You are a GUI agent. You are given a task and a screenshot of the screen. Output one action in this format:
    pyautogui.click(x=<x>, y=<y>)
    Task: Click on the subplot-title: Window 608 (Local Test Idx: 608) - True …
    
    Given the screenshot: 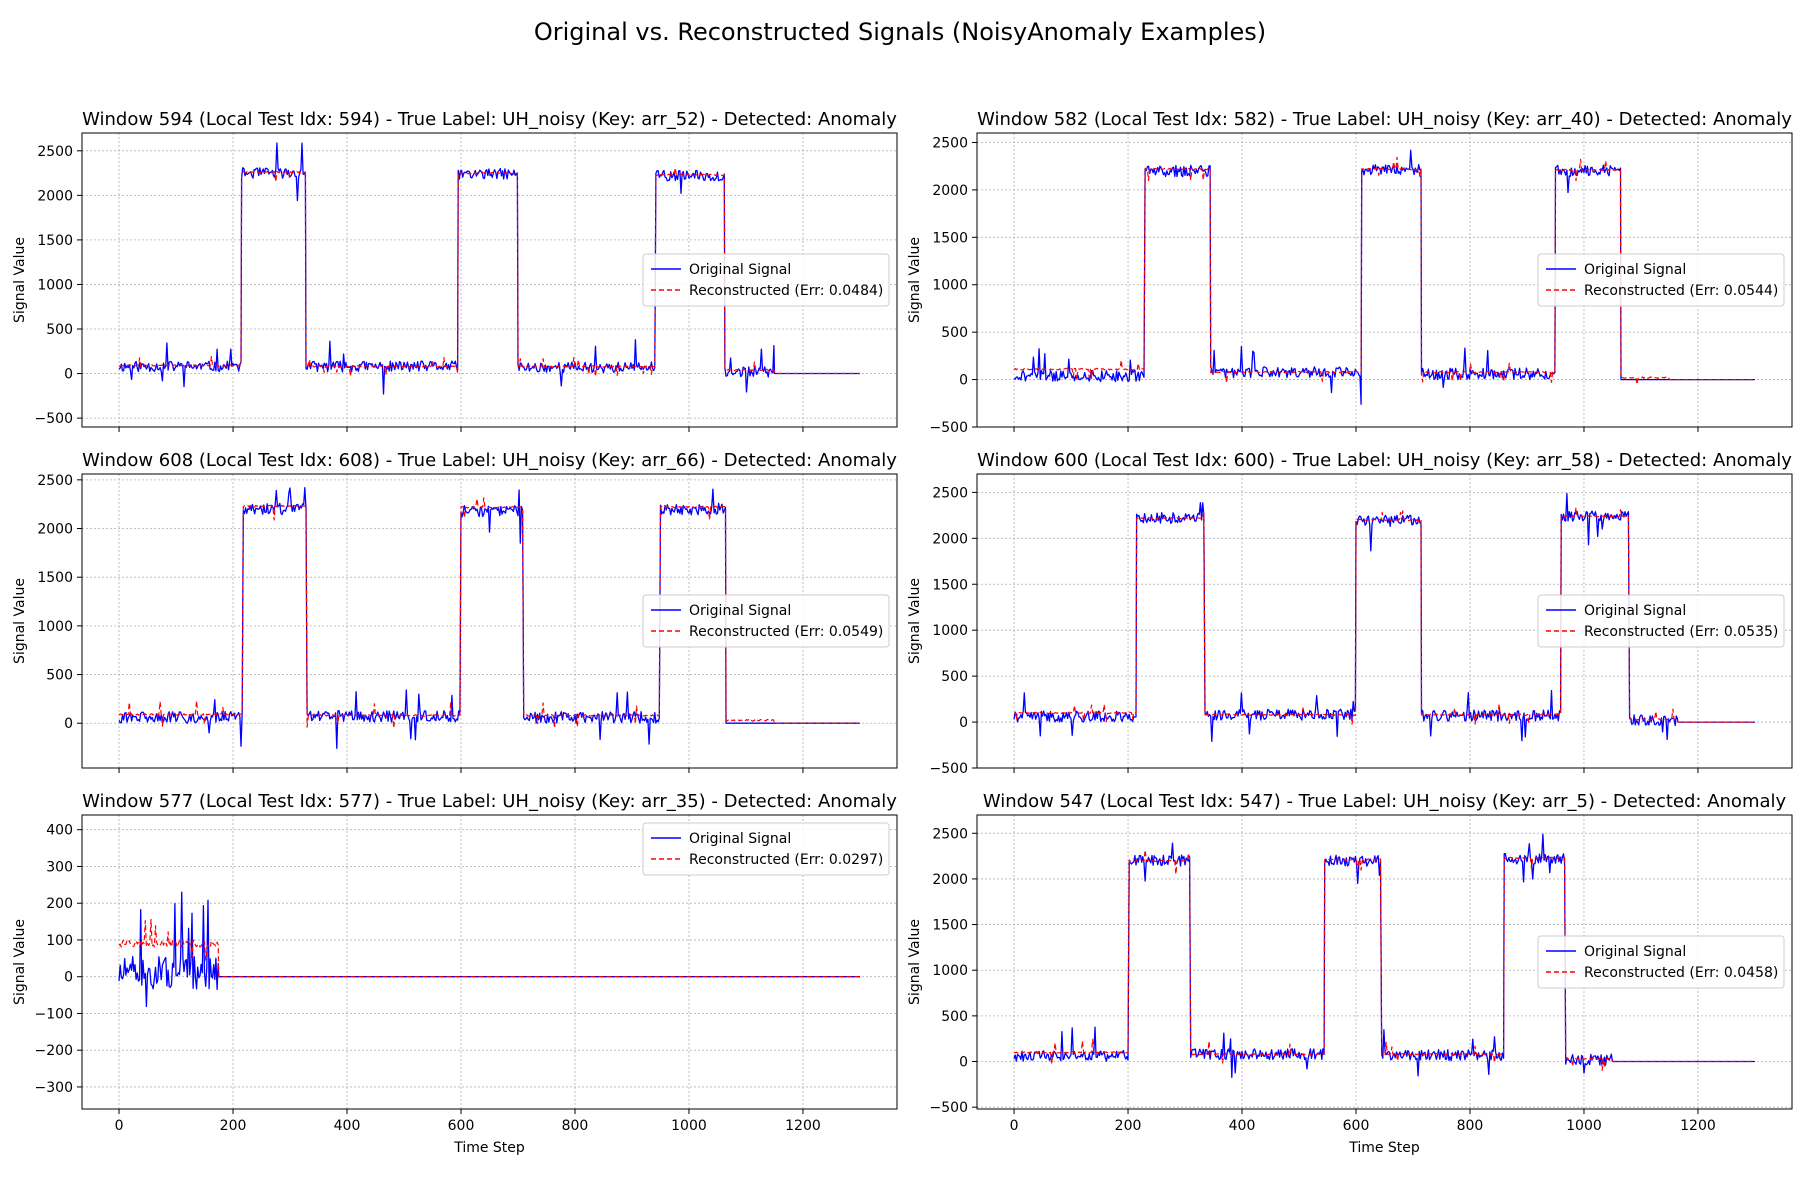 What is the action you would take?
    pyautogui.click(x=489, y=460)
    